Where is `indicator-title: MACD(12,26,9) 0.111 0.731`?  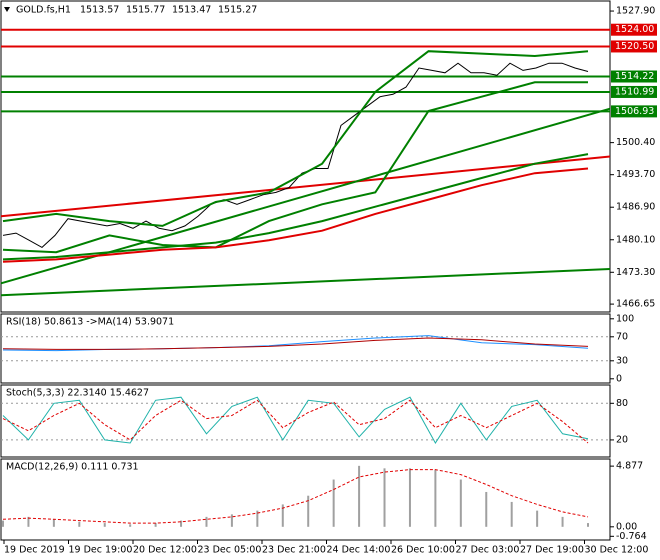 indicator-title: MACD(12,26,9) 0.111 0.731 is located at coordinates (72, 467).